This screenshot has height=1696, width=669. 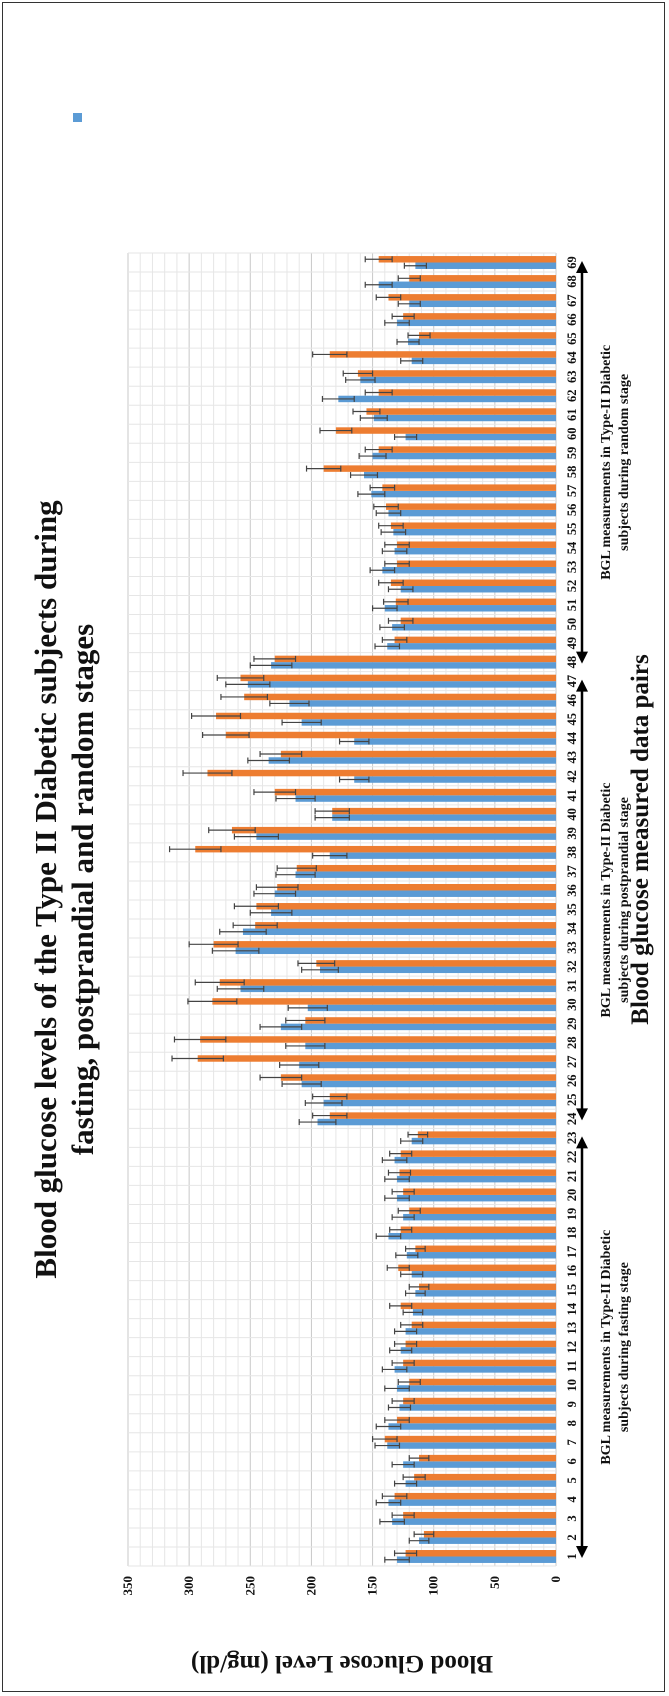 What do you see at coordinates (572, 547) in the screenshot?
I see `x-tick-label: 54` at bounding box center [572, 547].